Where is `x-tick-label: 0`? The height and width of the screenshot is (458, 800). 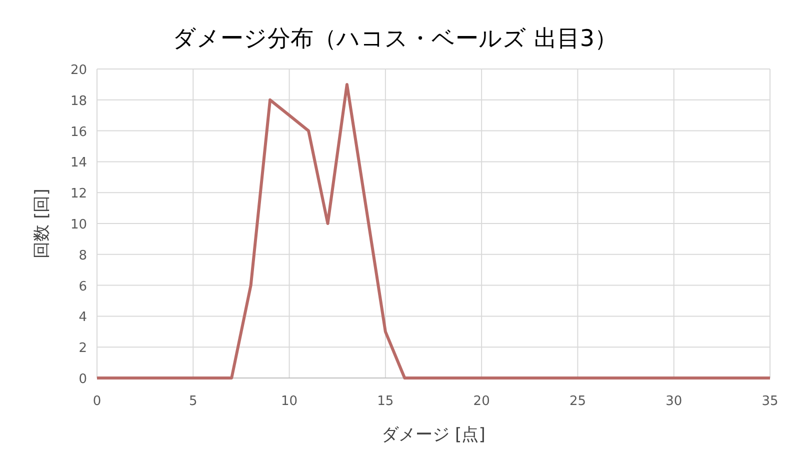
x-tick-label: 0 is located at coordinates (97, 401).